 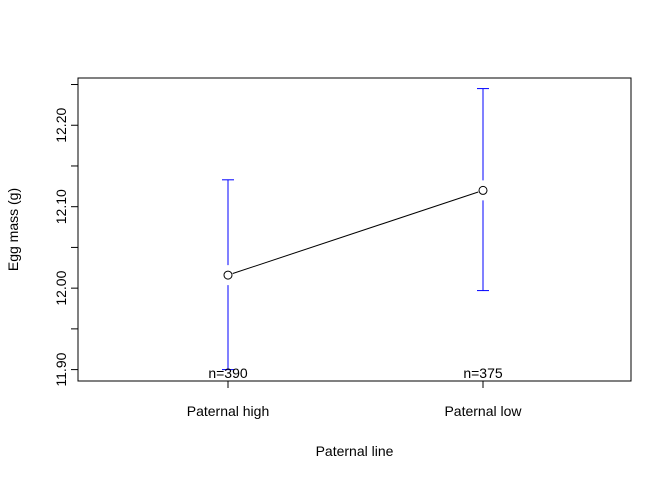 I want to click on y-tick-label: 12.10, so click(x=61, y=206).